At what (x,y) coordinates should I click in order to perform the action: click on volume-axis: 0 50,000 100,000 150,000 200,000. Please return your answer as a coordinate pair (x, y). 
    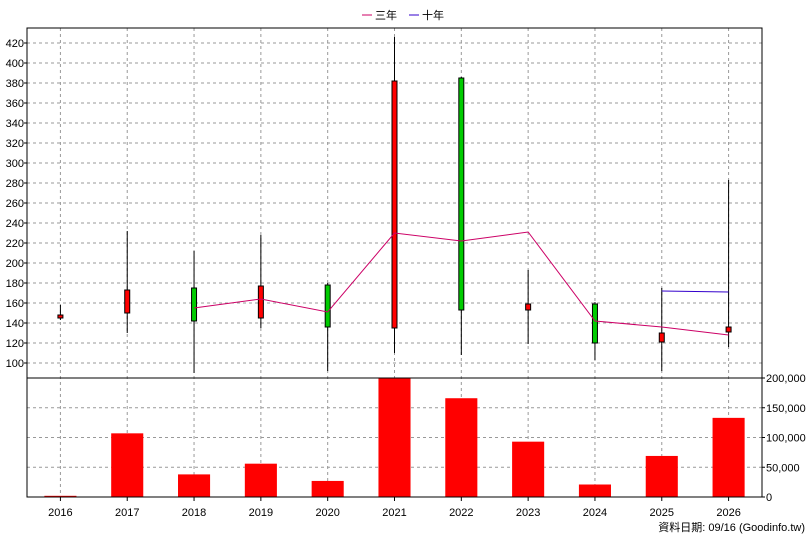
    Looking at the image, I should click on (784, 438).